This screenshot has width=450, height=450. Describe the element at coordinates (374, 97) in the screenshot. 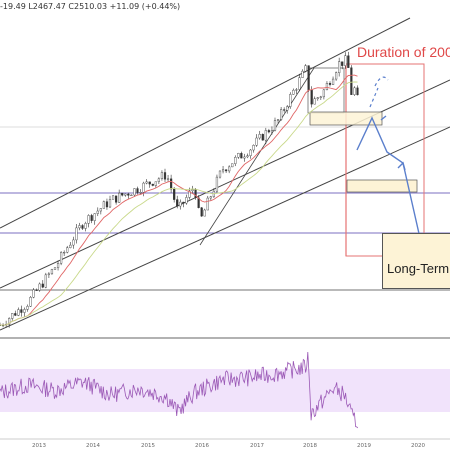

I see `alt-projection-path` at that location.